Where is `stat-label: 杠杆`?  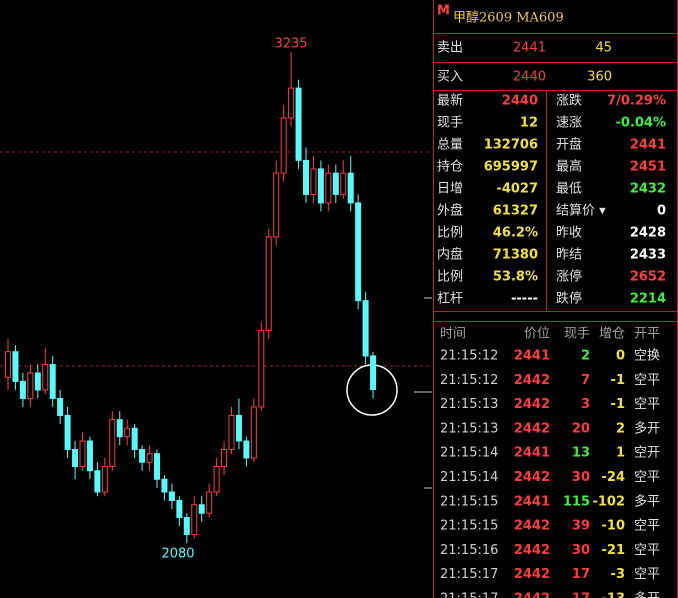
stat-label: 杠杆 is located at coordinates (450, 299).